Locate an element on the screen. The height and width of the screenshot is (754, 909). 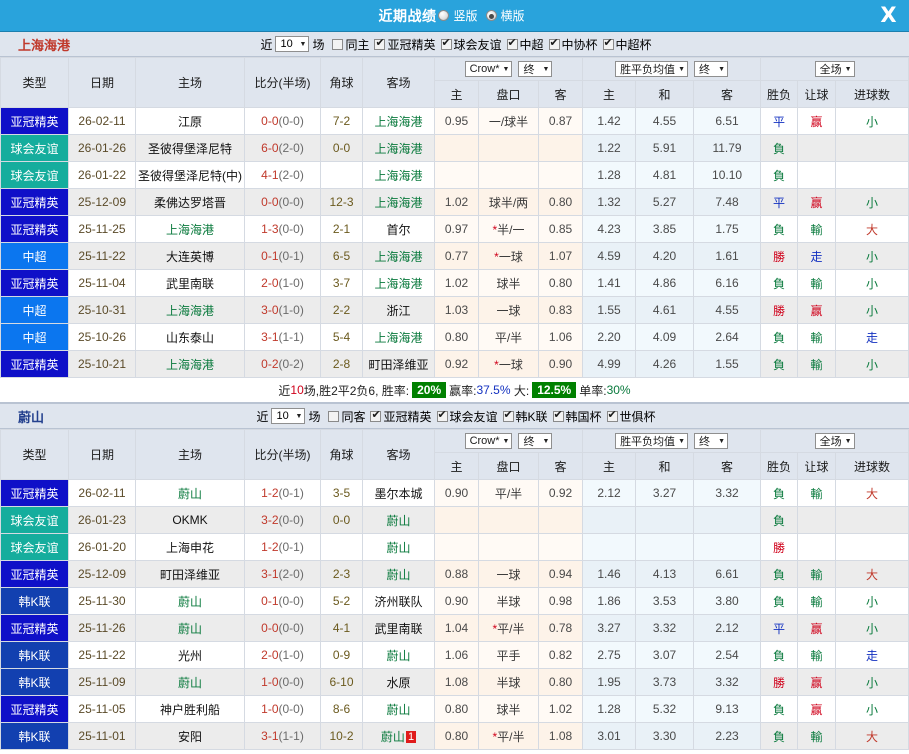
radio-vertical-view is located at coordinates (444, 15).